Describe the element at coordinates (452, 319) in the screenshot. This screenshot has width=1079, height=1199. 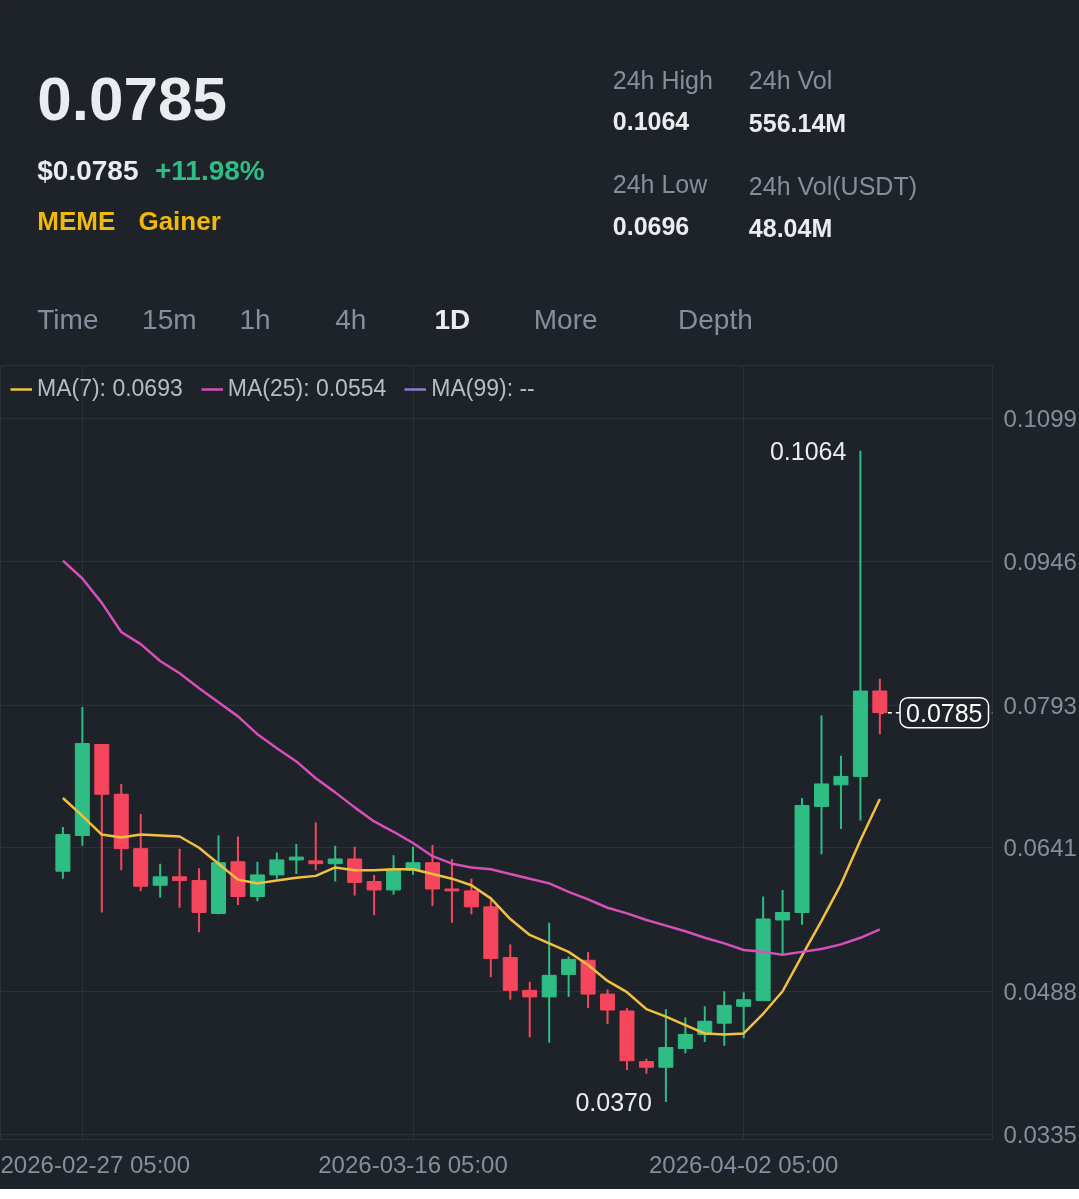
I see `text: 1D` at that location.